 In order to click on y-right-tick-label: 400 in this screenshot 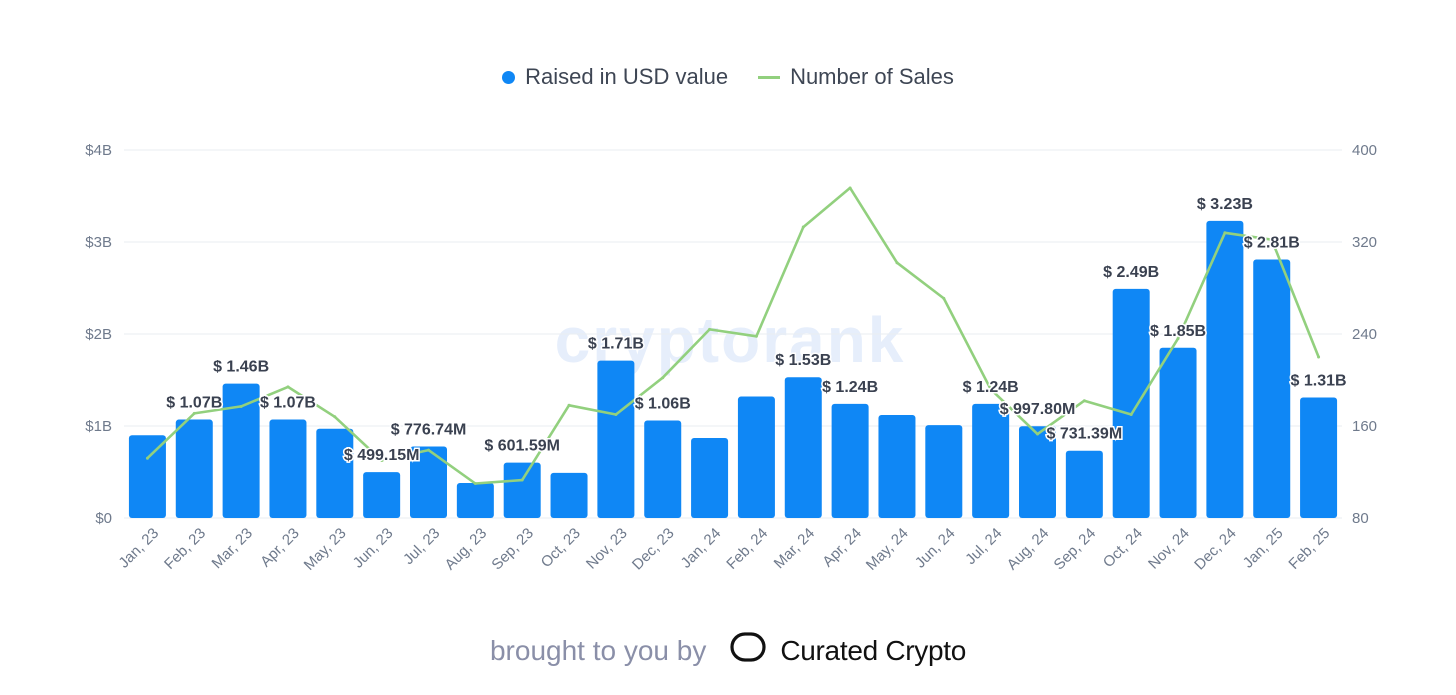, I will do `click(1364, 150)`.